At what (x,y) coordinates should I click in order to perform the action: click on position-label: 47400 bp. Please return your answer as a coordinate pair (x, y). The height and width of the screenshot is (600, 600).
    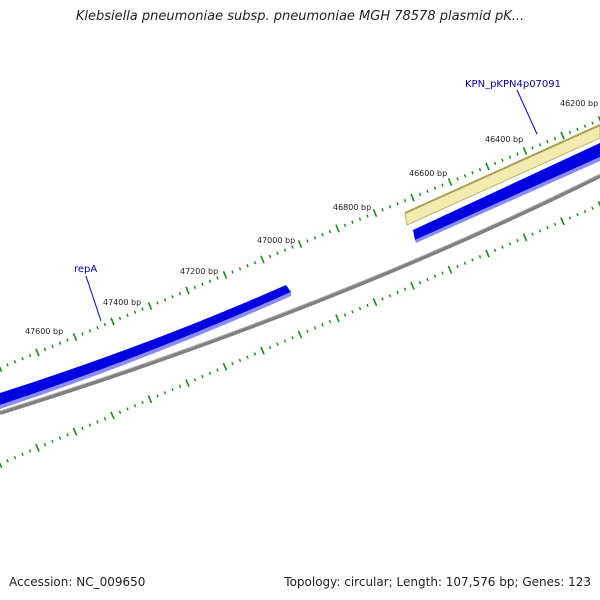
    Looking at the image, I should click on (122, 302).